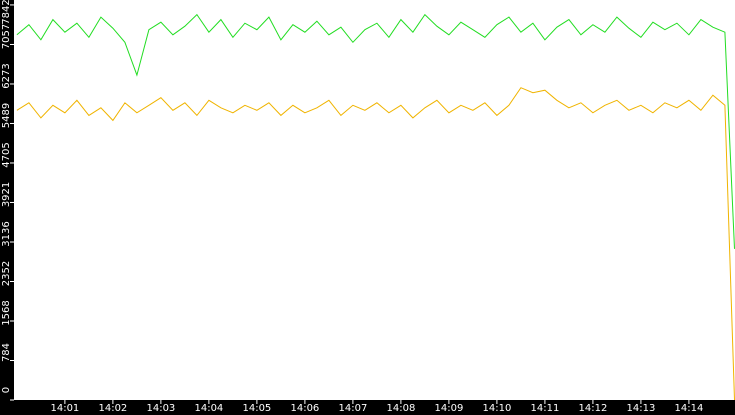 Image resolution: width=735 pixels, height=415 pixels. Describe the element at coordinates (160, 408) in the screenshot. I see `x-tick-label: 14:03` at that location.